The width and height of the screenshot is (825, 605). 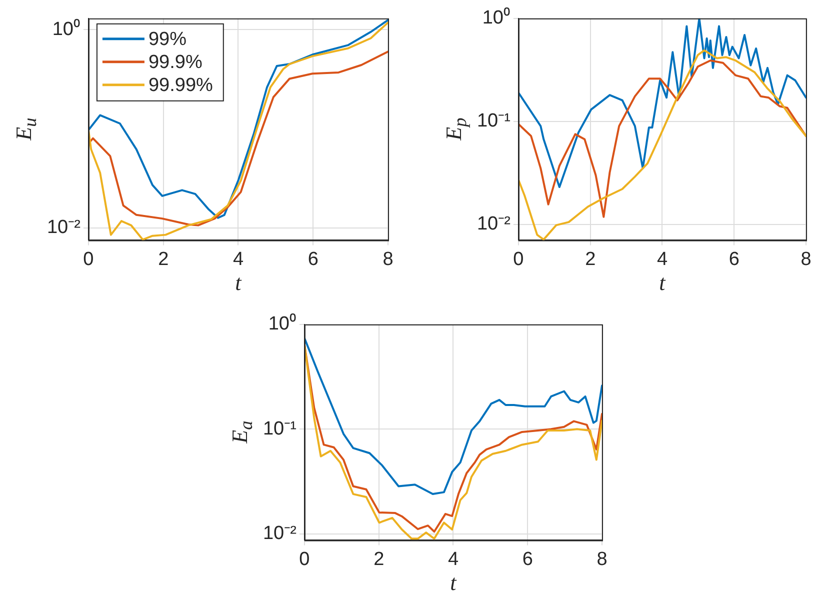 I want to click on legend-label: 99.9%, so click(x=175, y=63).